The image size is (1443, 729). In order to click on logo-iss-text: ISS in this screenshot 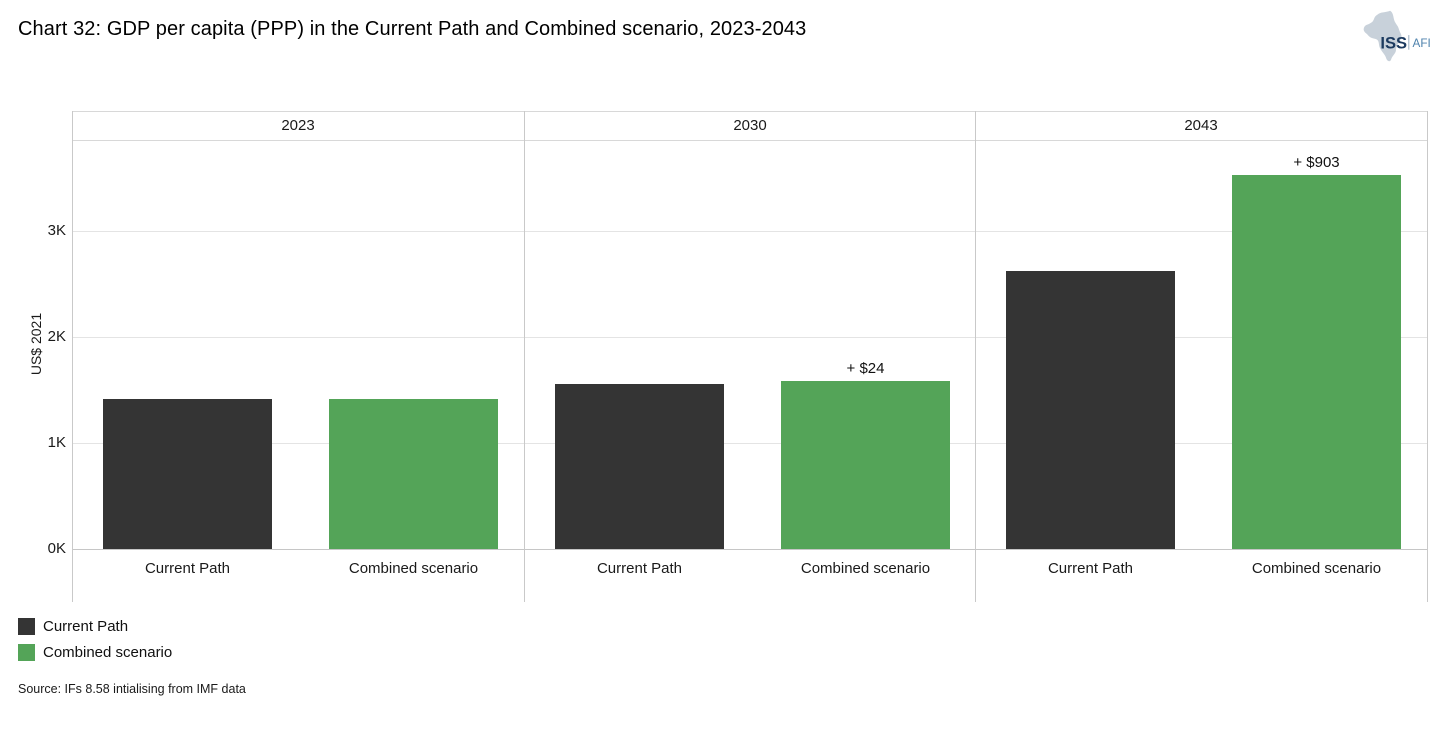, I will do `click(1393, 43)`.